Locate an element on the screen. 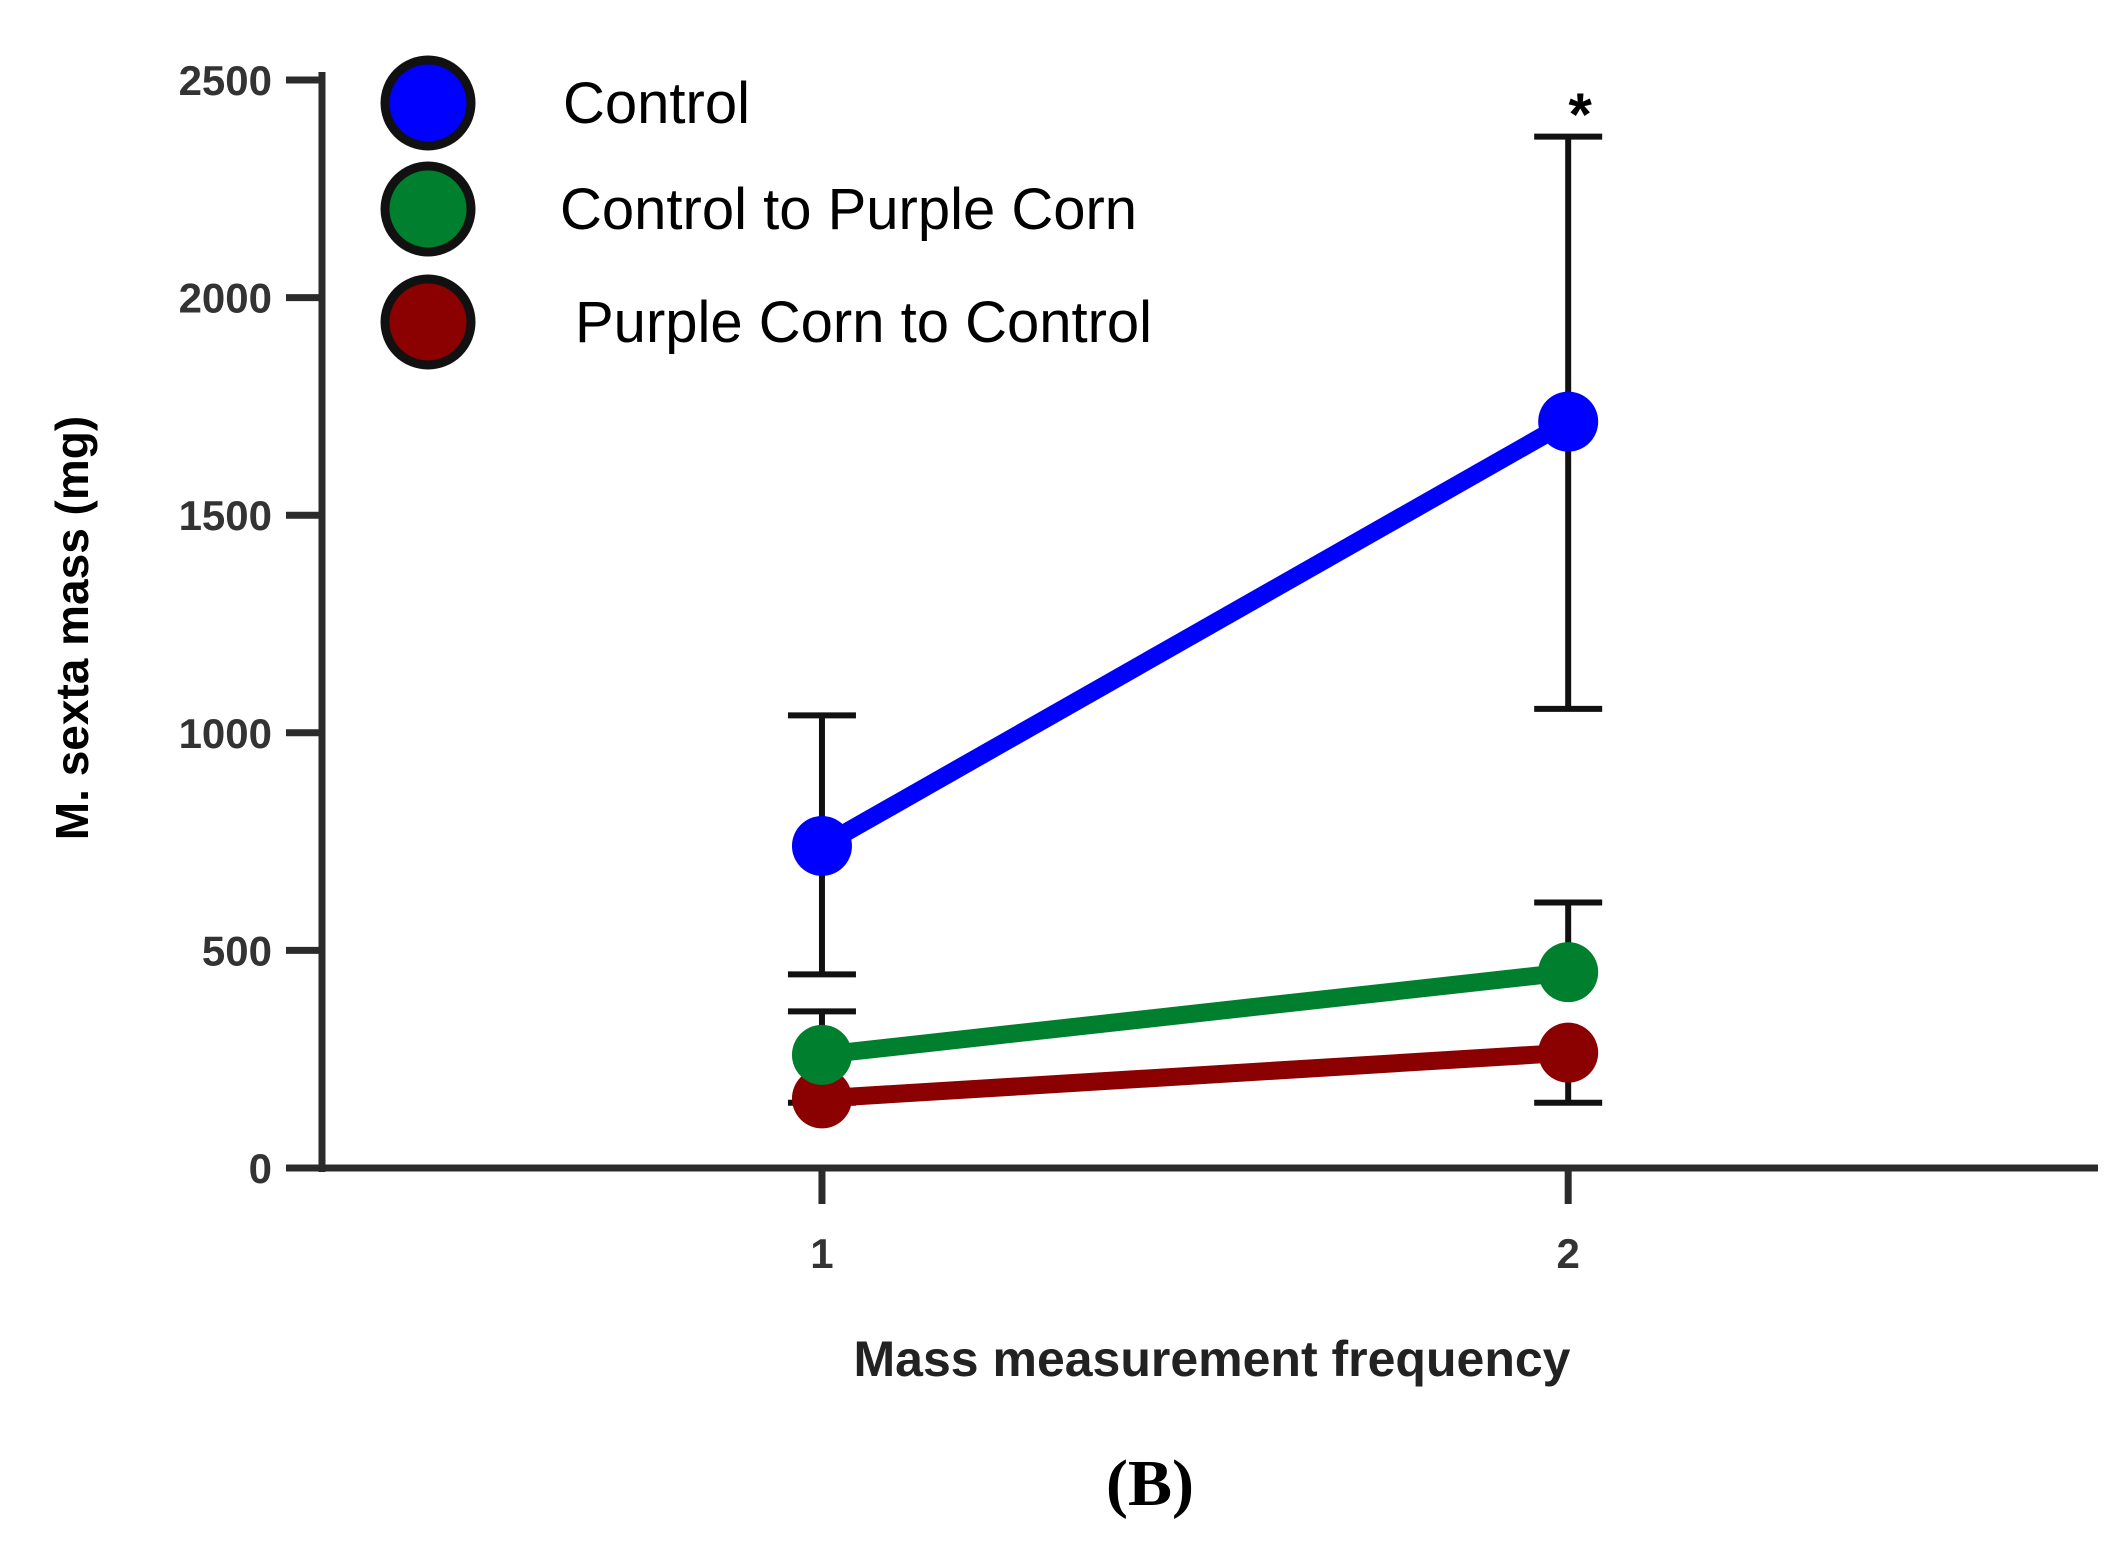 The width and height of the screenshot is (2128, 1544). y-axis-ticks: 0 500 1000 1500 2000 2500 is located at coordinates (250, 624).